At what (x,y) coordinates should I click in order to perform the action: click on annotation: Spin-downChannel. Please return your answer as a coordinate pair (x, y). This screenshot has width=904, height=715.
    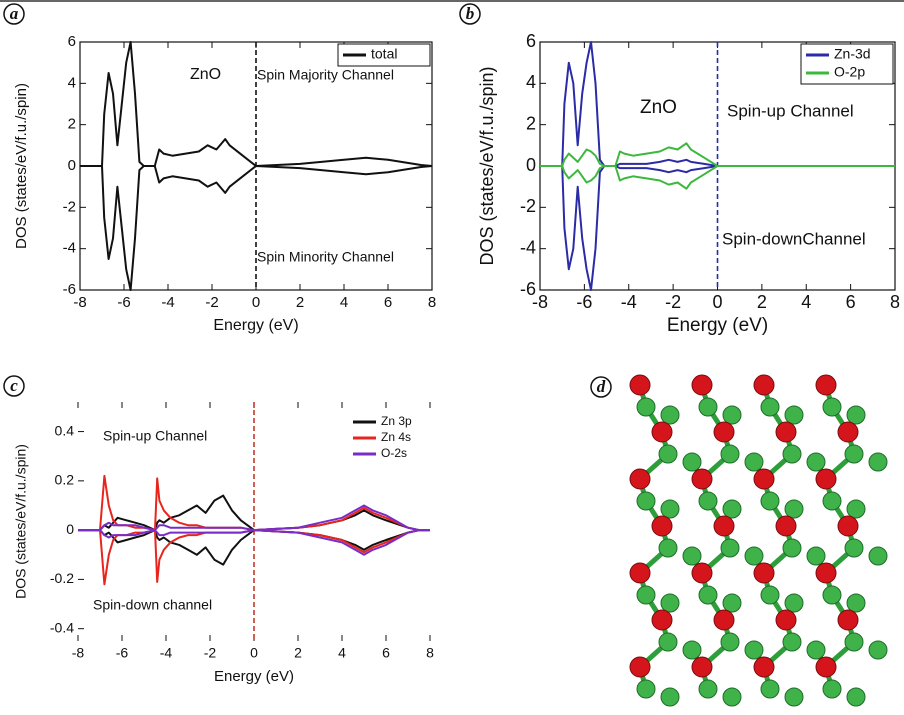
    Looking at the image, I should click on (794, 238).